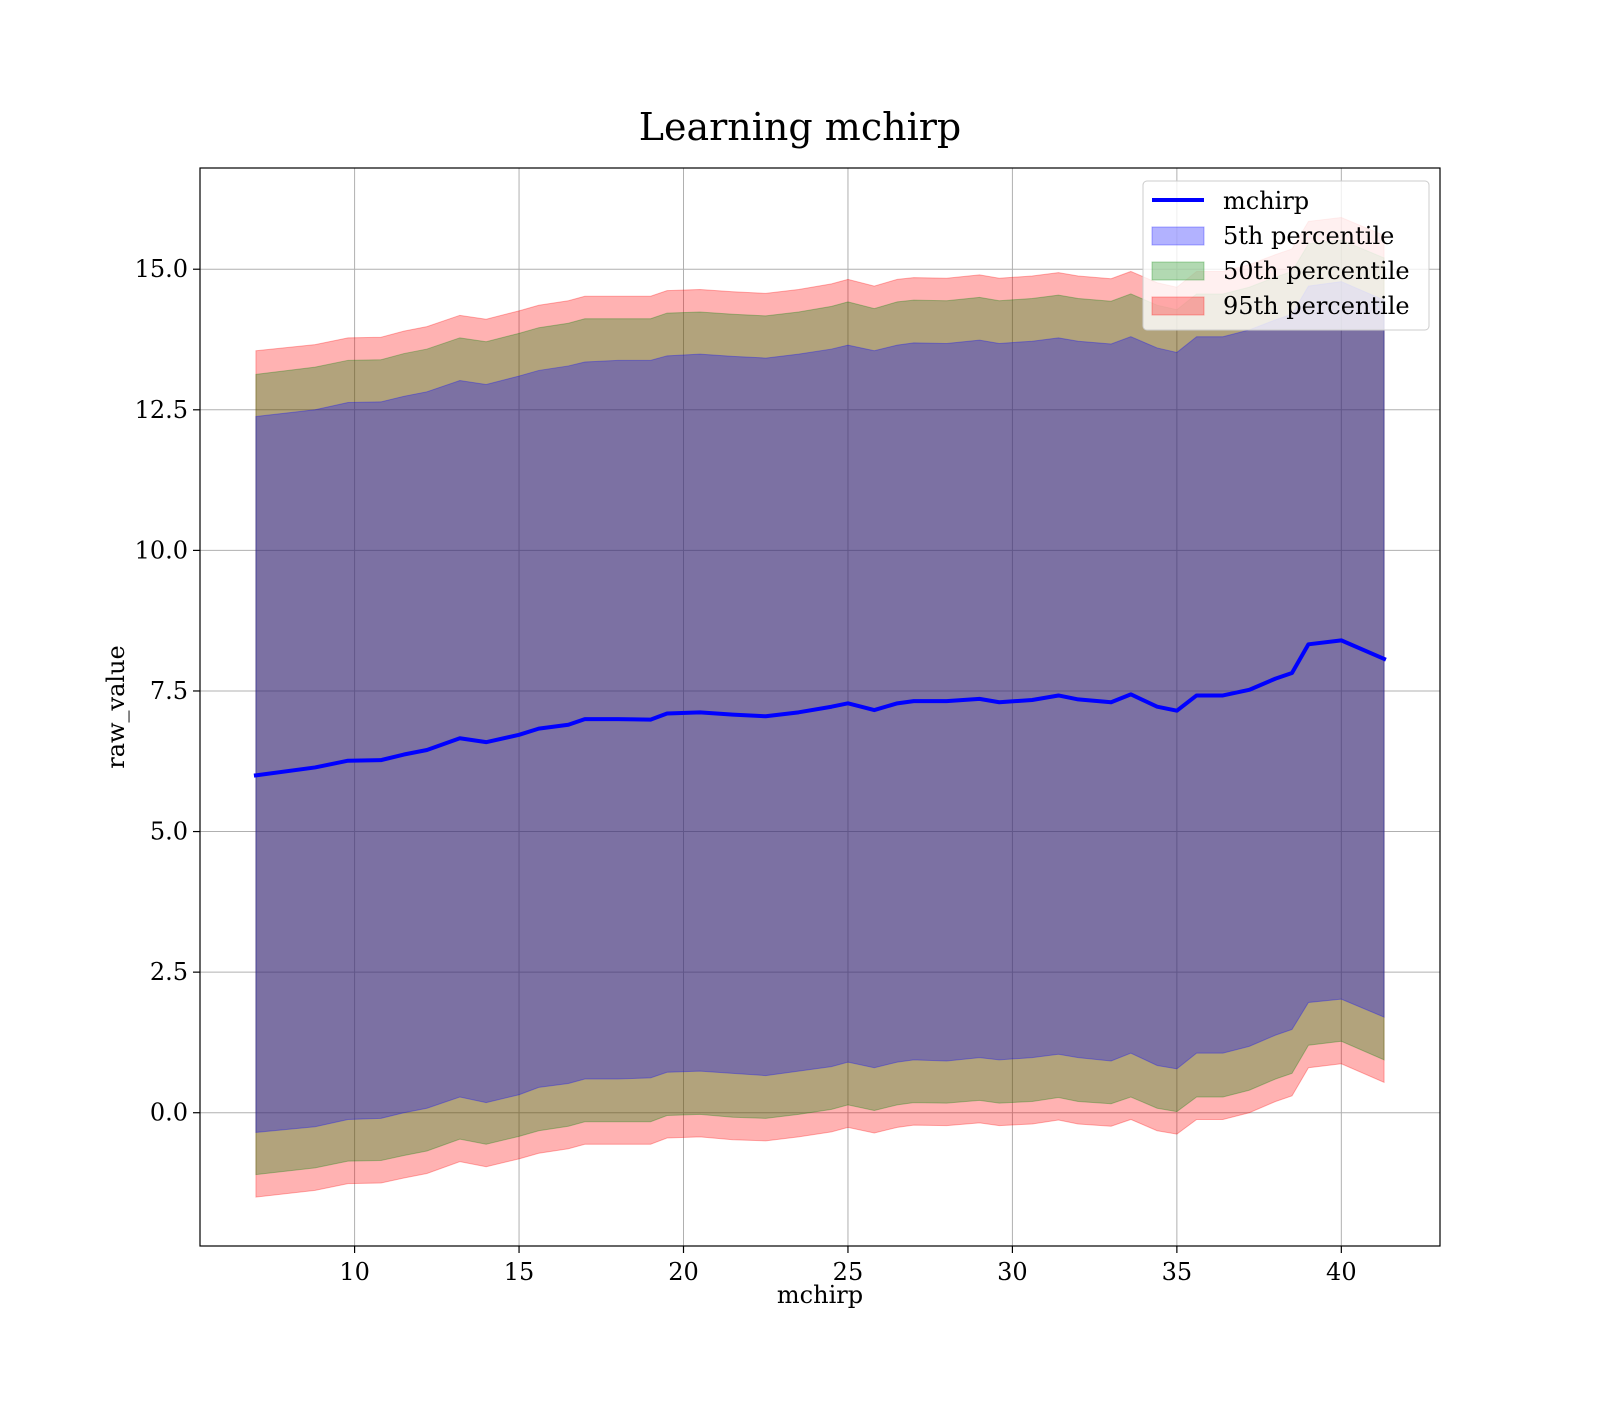 This screenshot has height=1404, width=1600. I want to click on y-tick-label: 2.5, so click(169, 972).